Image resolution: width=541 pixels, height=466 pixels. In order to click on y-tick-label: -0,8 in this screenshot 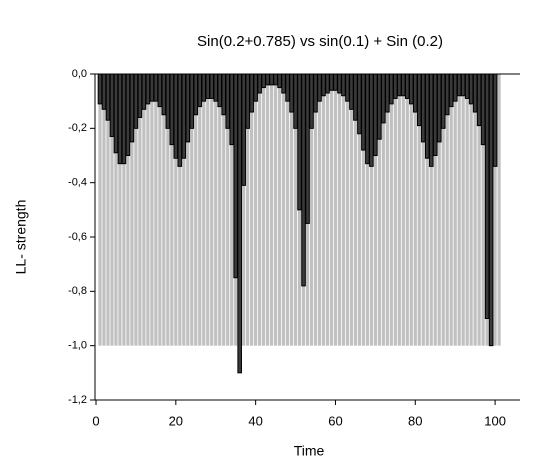, I will do `click(77, 291)`.